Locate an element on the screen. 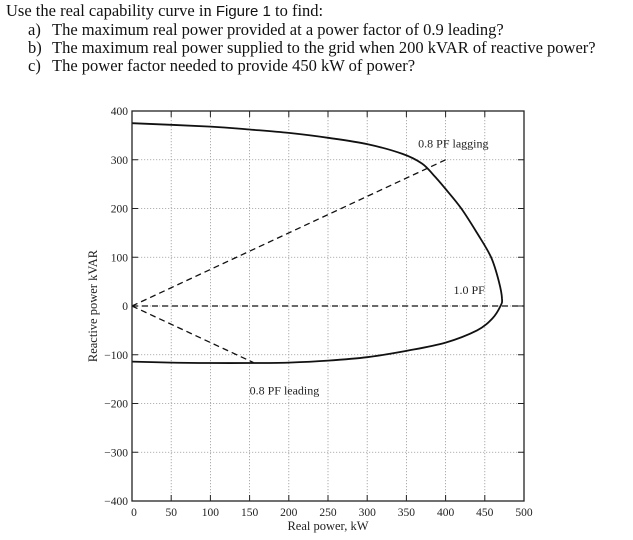 The width and height of the screenshot is (633, 540). x-tick-label: 50 is located at coordinates (171, 513).